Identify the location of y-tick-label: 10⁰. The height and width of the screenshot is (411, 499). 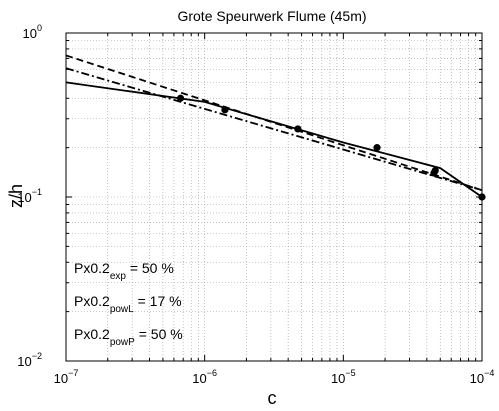
(32, 32).